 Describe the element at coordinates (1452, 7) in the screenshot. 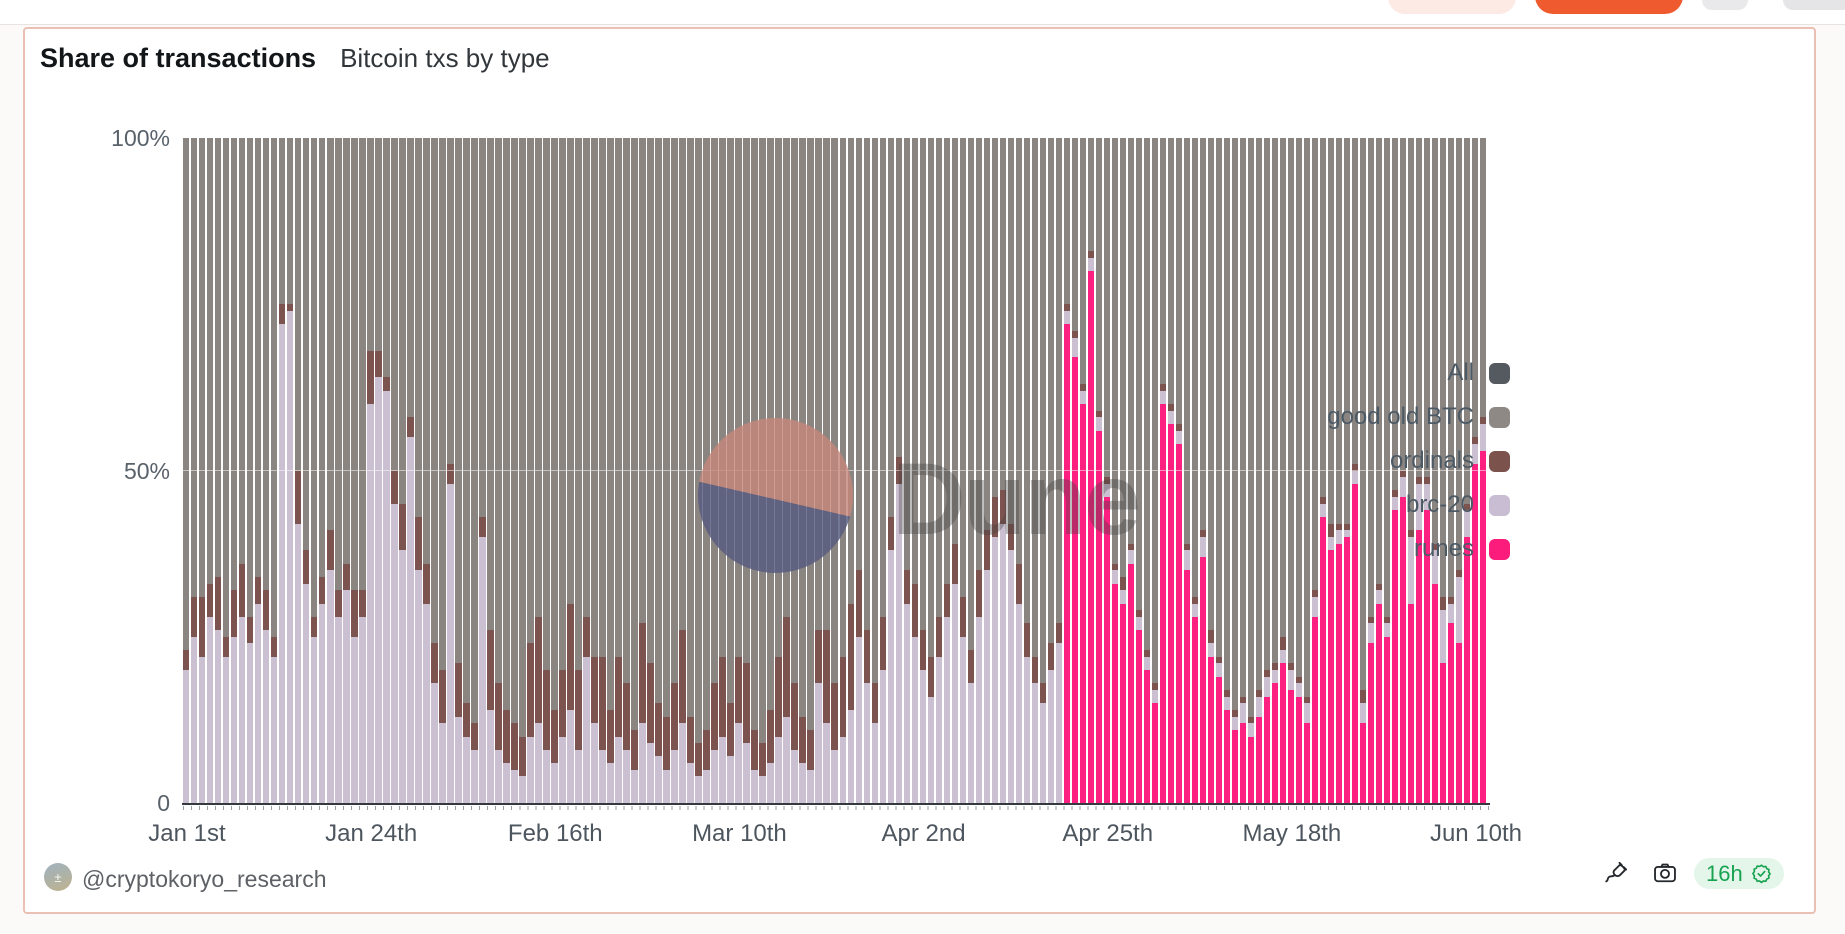

I see `topbar-button-light` at that location.